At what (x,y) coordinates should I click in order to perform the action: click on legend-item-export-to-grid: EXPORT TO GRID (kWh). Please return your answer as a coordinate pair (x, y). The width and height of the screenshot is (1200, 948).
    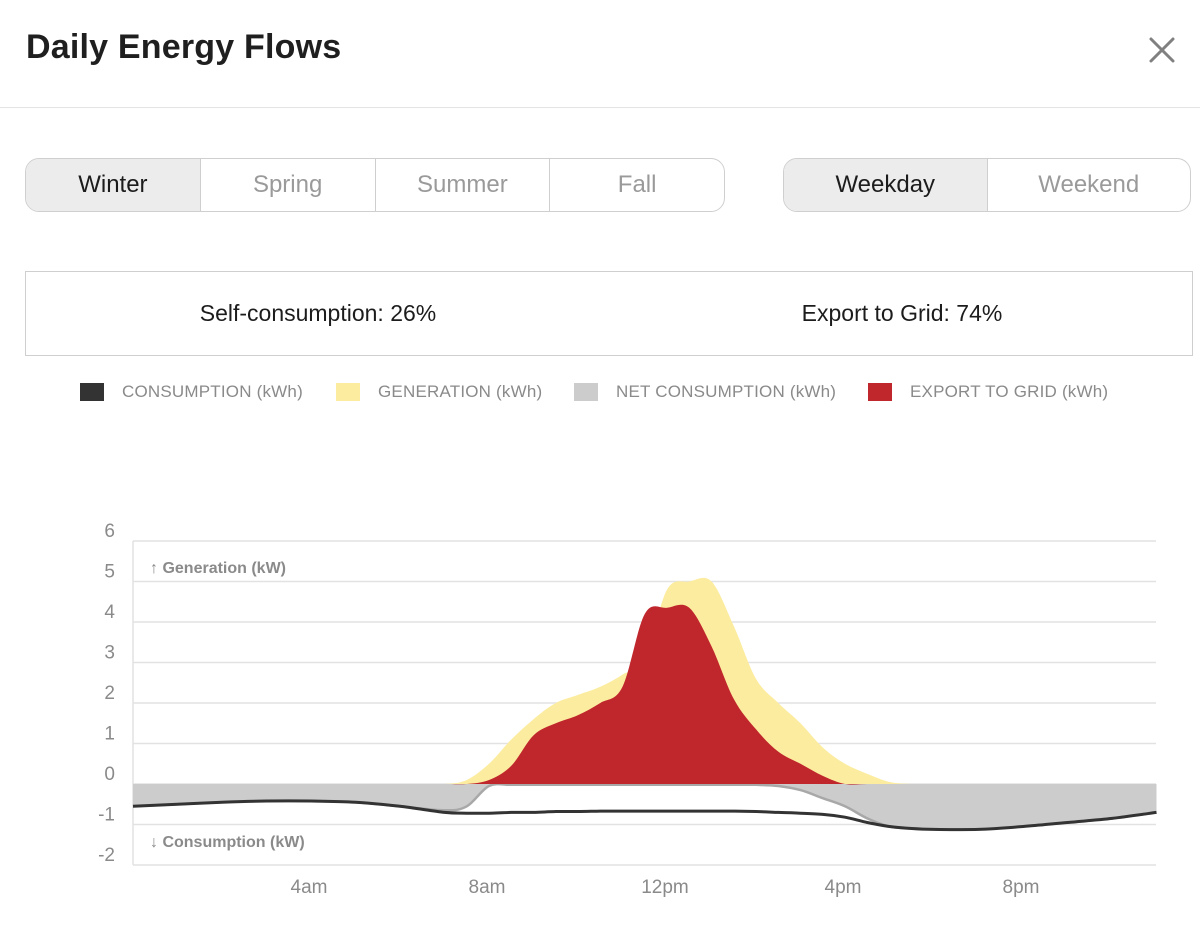
    Looking at the image, I should click on (988, 392).